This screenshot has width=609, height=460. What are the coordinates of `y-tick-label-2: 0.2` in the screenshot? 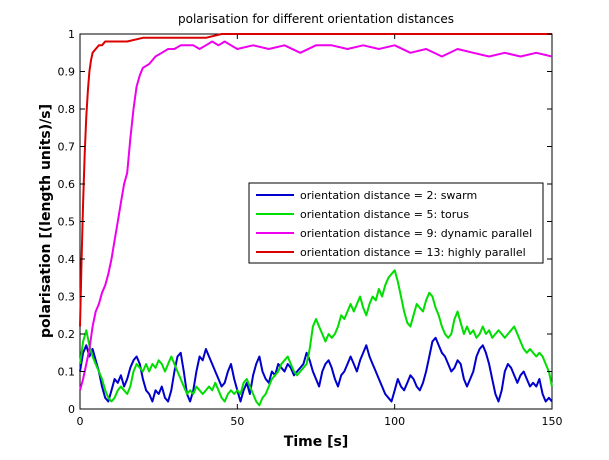 It's located at (67, 334).